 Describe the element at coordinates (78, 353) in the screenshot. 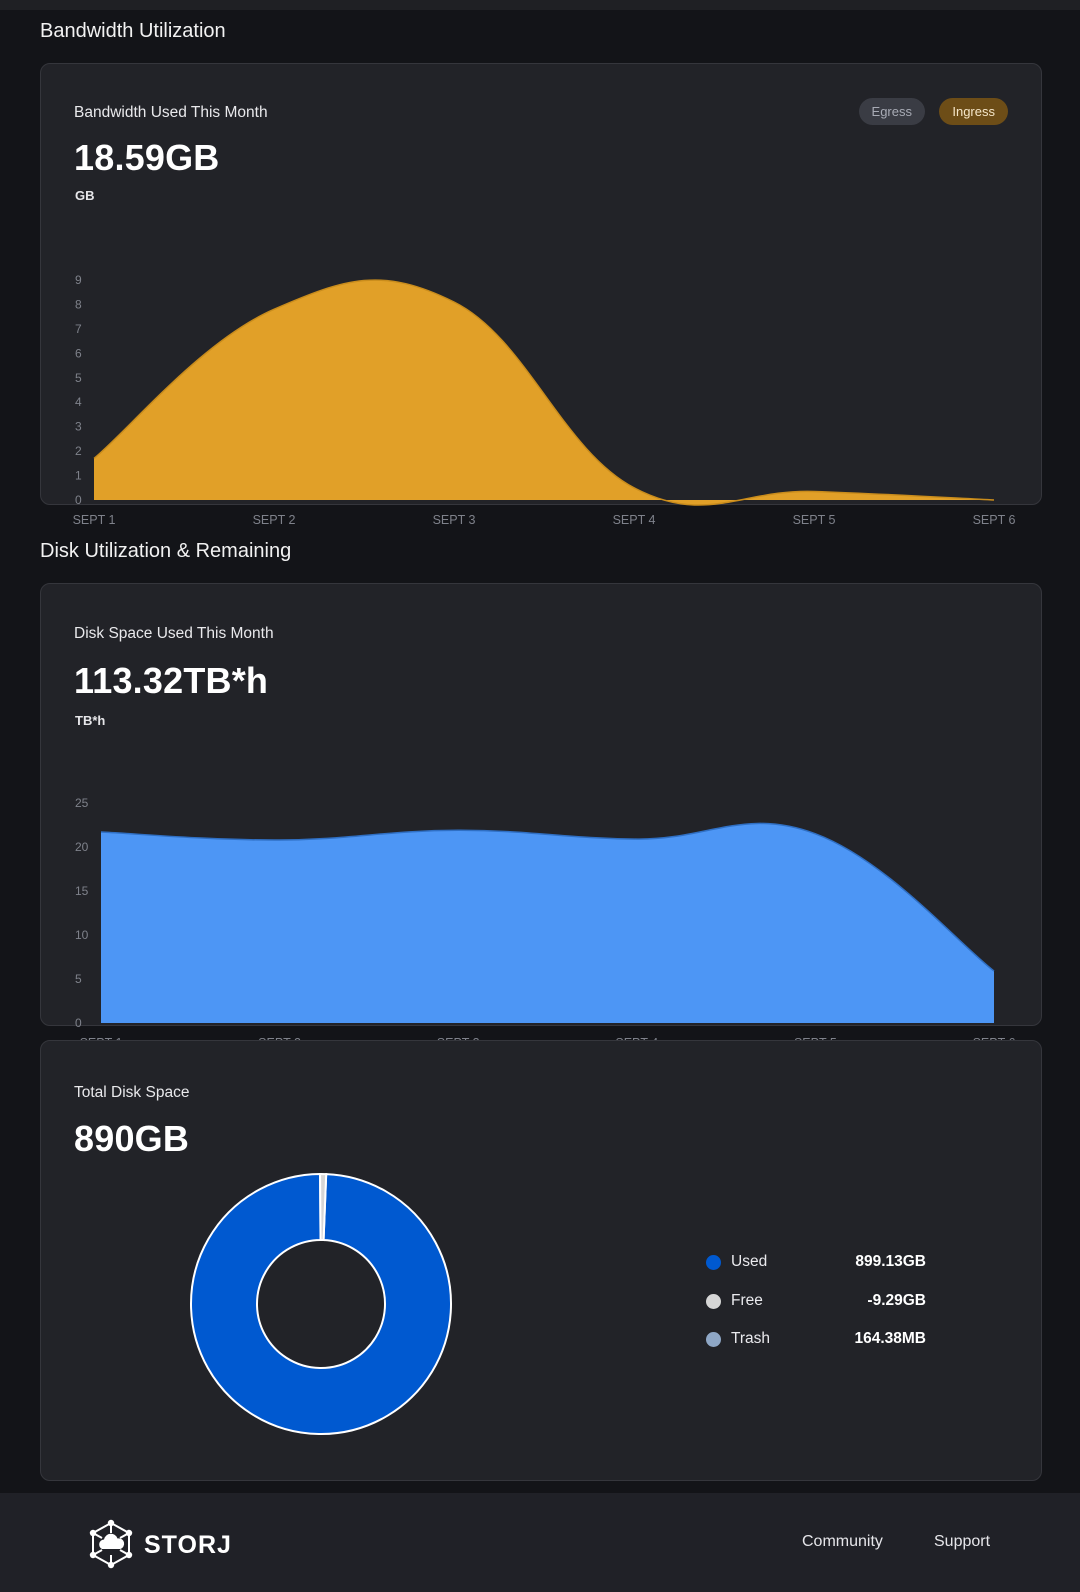

I see `y-tick-label: 6` at that location.